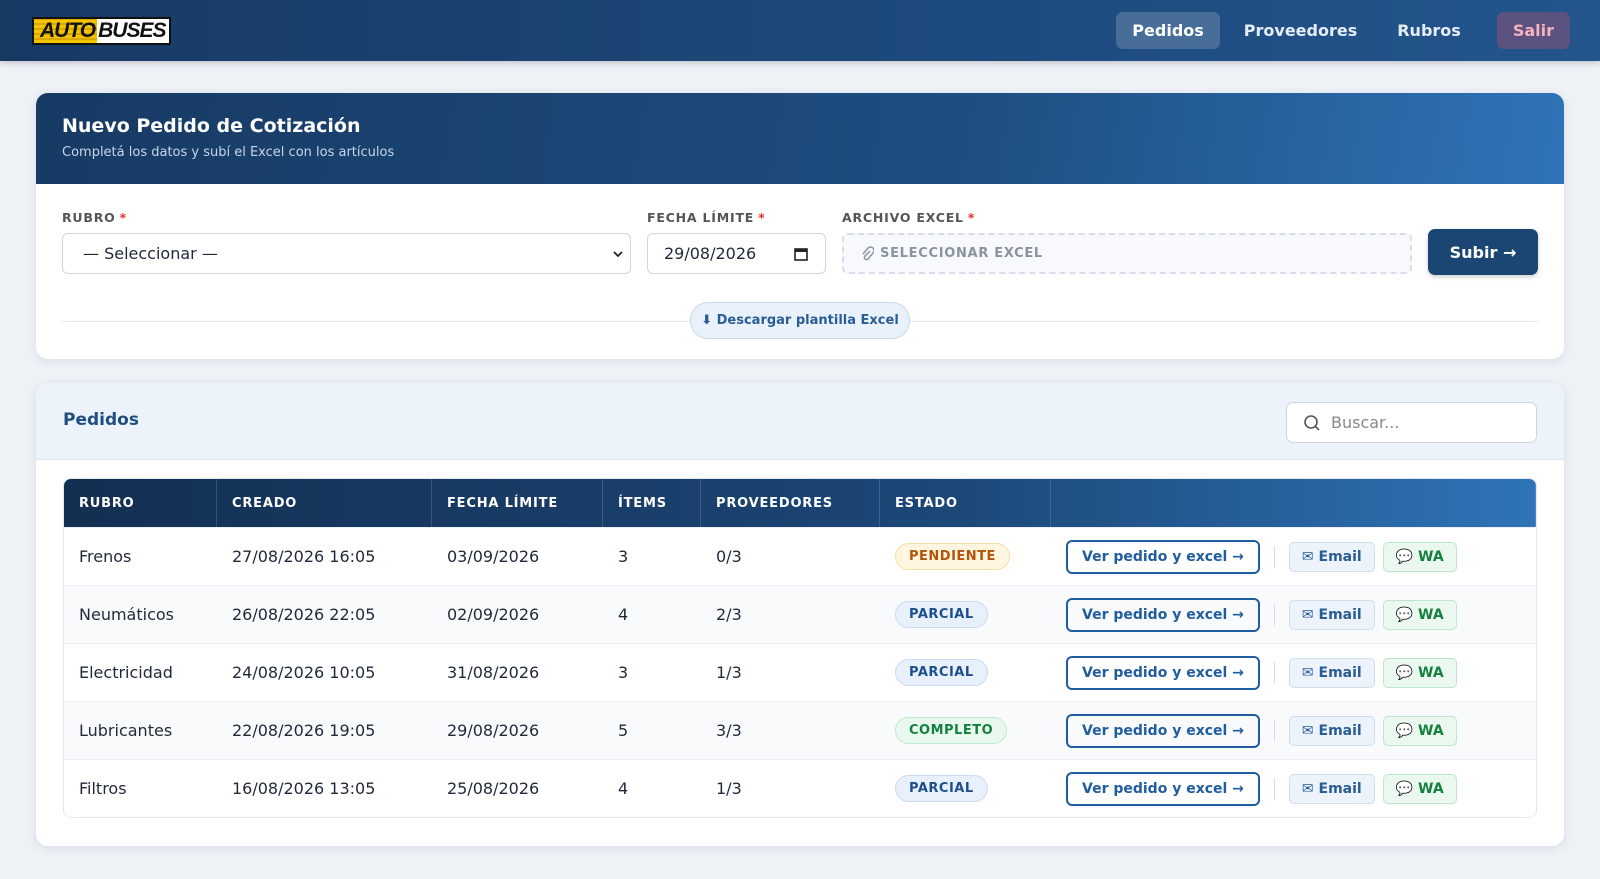 Image resolution: width=1600 pixels, height=879 pixels. What do you see at coordinates (140, 672) in the screenshot?
I see `table-cell: Electricidad` at bounding box center [140, 672].